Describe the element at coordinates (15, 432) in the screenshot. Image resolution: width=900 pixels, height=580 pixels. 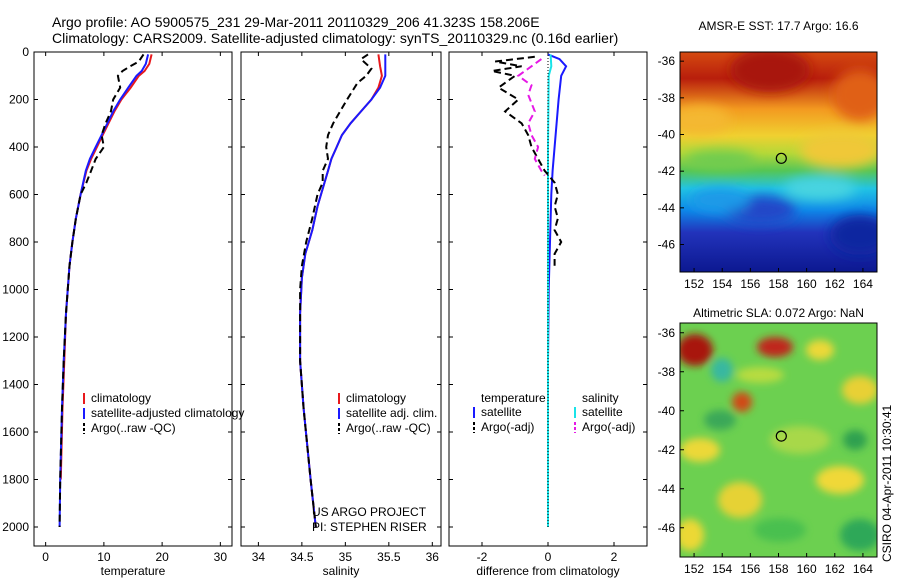
I see `depth-tick-label: 1600` at that location.